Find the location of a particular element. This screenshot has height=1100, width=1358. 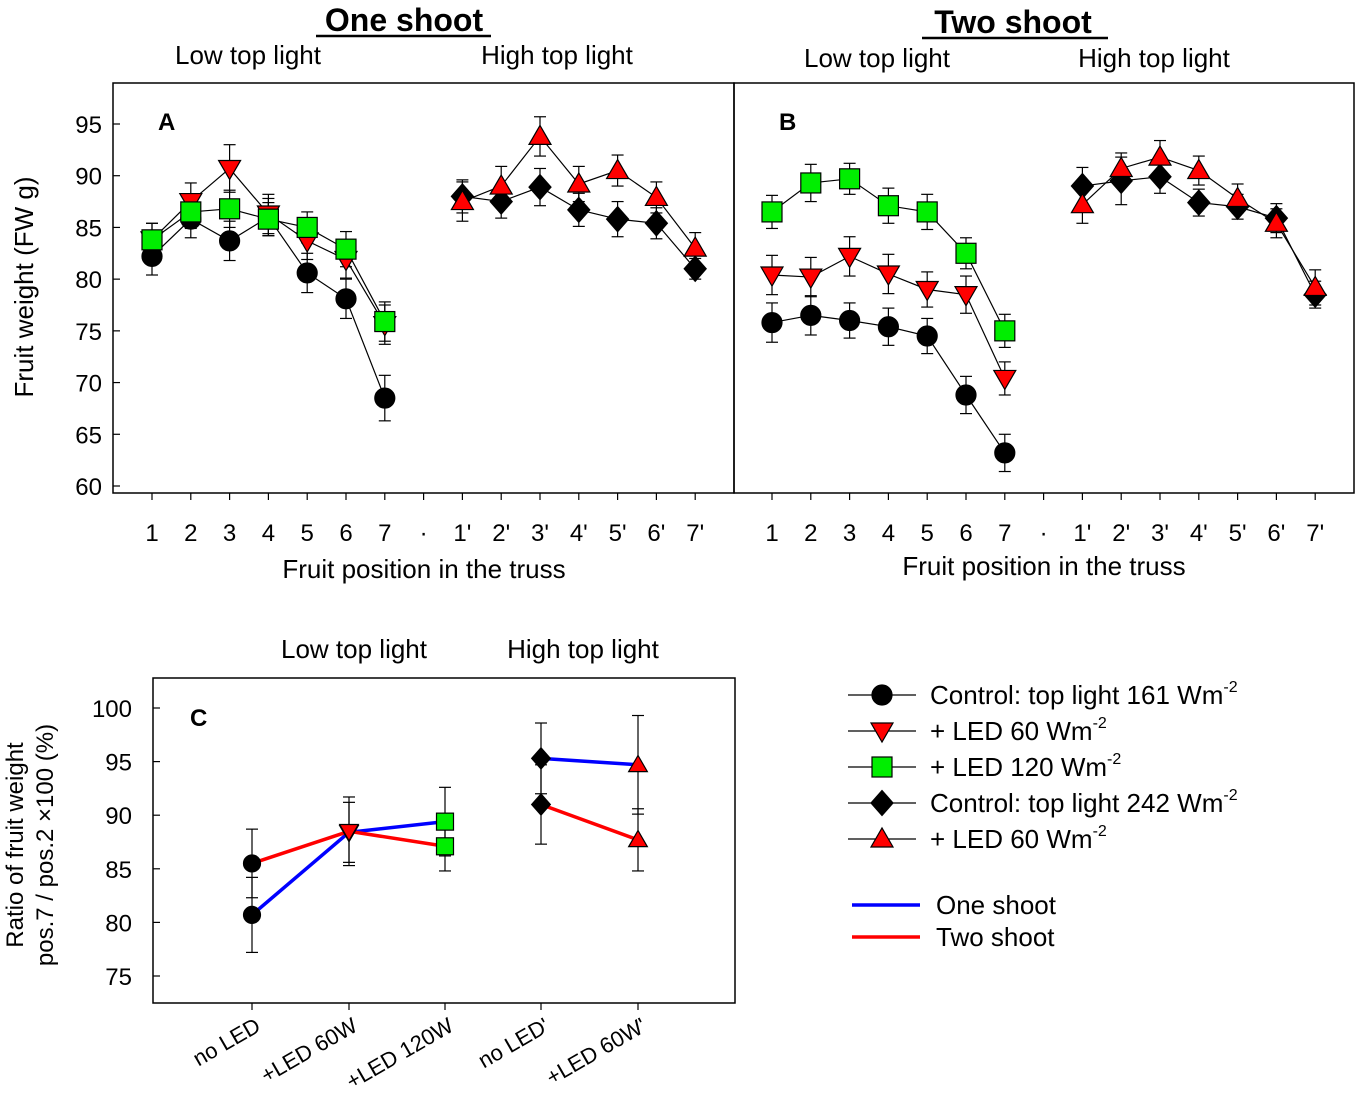

panel-a-xlabel: Fruit position in the truss is located at coordinates (423, 569).